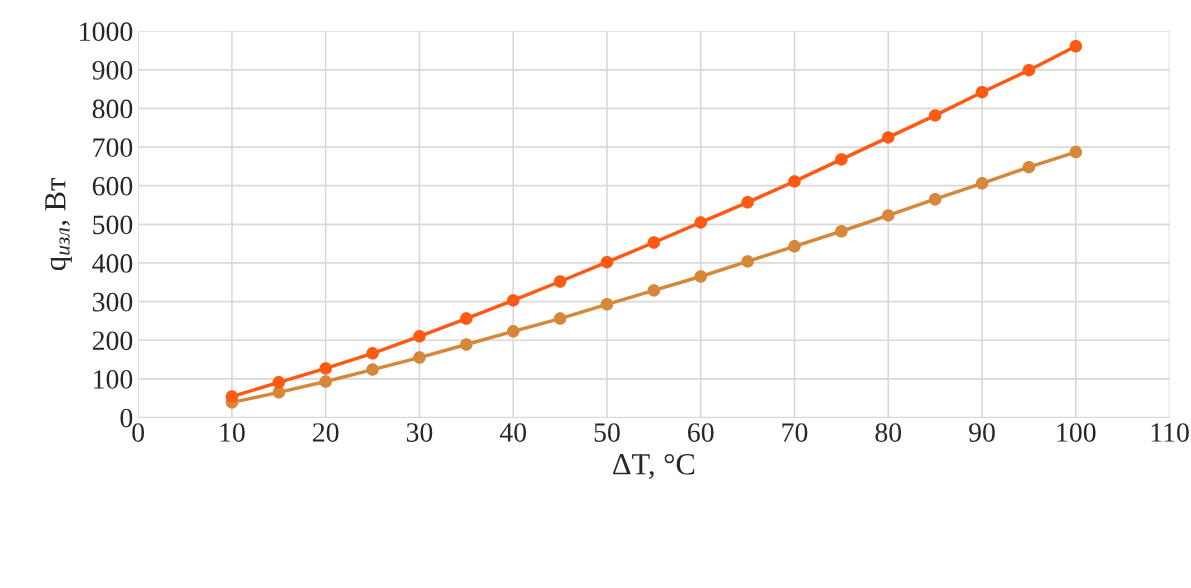 This screenshot has height=588, width=1191. Describe the element at coordinates (112, 302) in the screenshot. I see `y-tick-label: 300` at that location.